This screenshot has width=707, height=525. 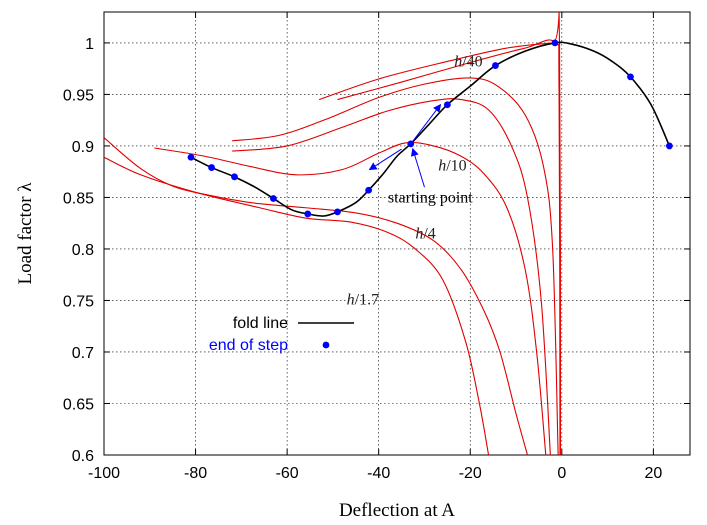 What do you see at coordinates (470, 473) in the screenshot?
I see `x-tick-label: -20` at bounding box center [470, 473].